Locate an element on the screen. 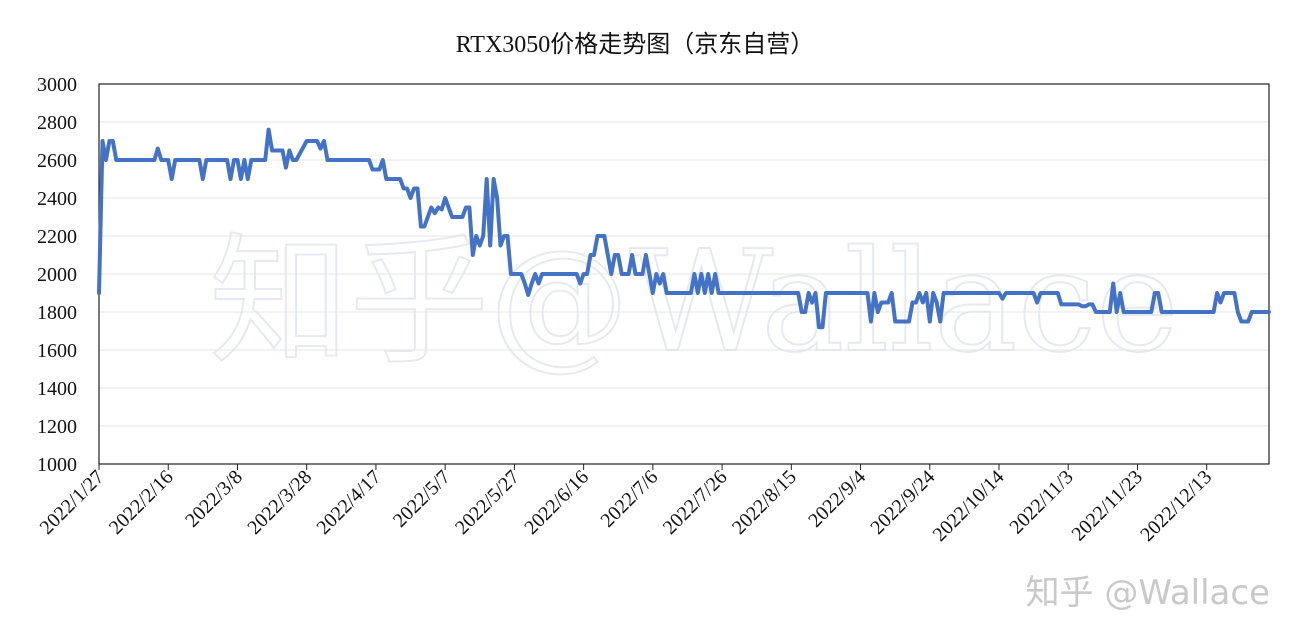 Image resolution: width=1300 pixels, height=642 pixels. x-tick-label: 2022/3/8 is located at coordinates (214, 499).